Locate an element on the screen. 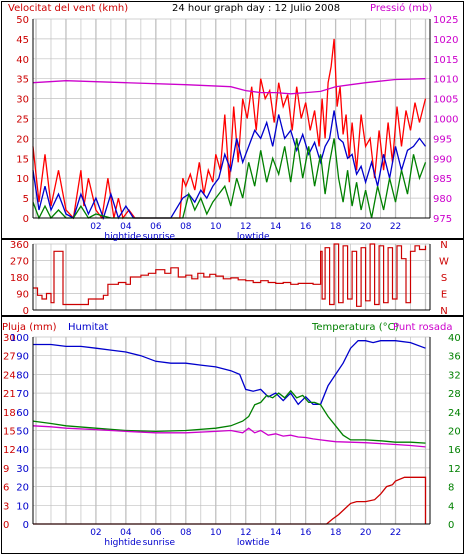 This screenshot has width=465, height=556. rain-tick-label: 0 is located at coordinates (6, 525).